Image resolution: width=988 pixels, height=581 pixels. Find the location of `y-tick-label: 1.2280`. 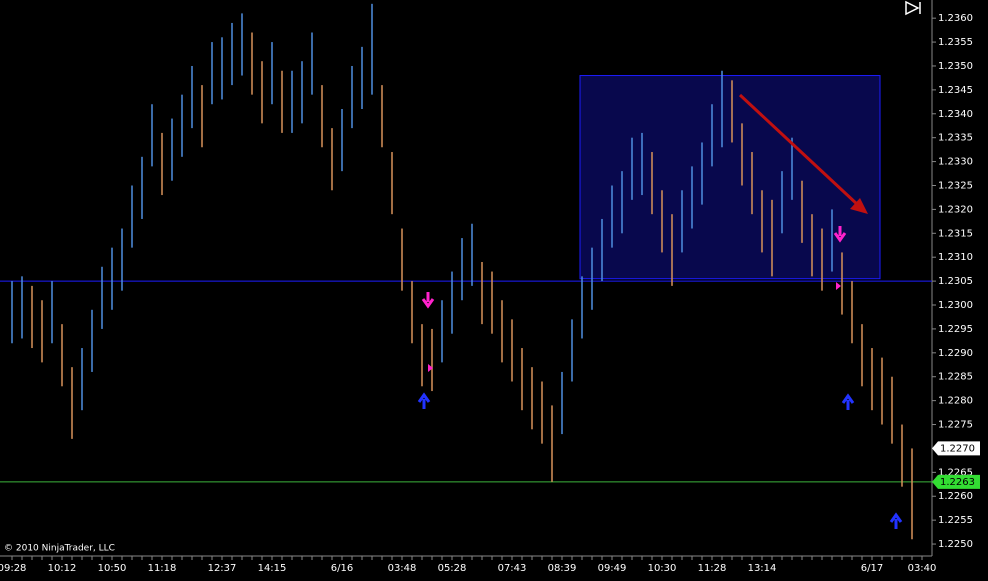

y-tick-label: 1.2280 is located at coordinates (955, 401).